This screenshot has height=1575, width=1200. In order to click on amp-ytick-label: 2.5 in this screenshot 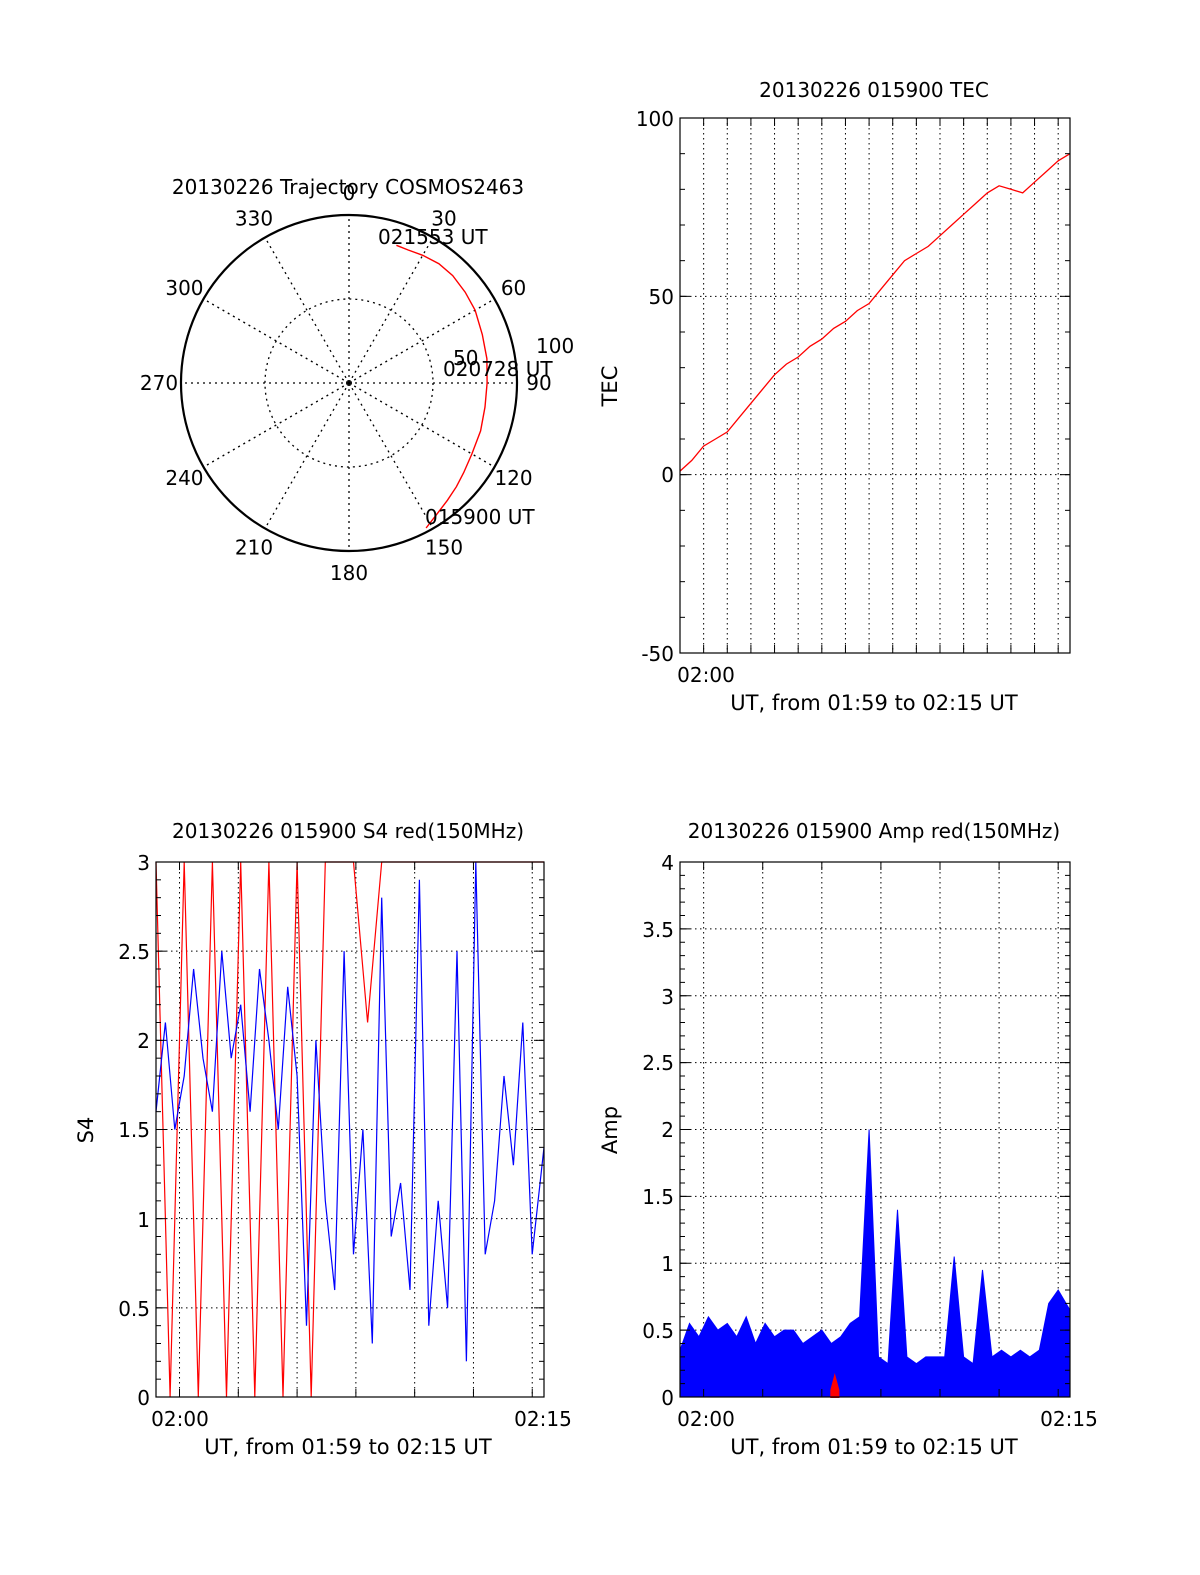, I will do `click(658, 1063)`.